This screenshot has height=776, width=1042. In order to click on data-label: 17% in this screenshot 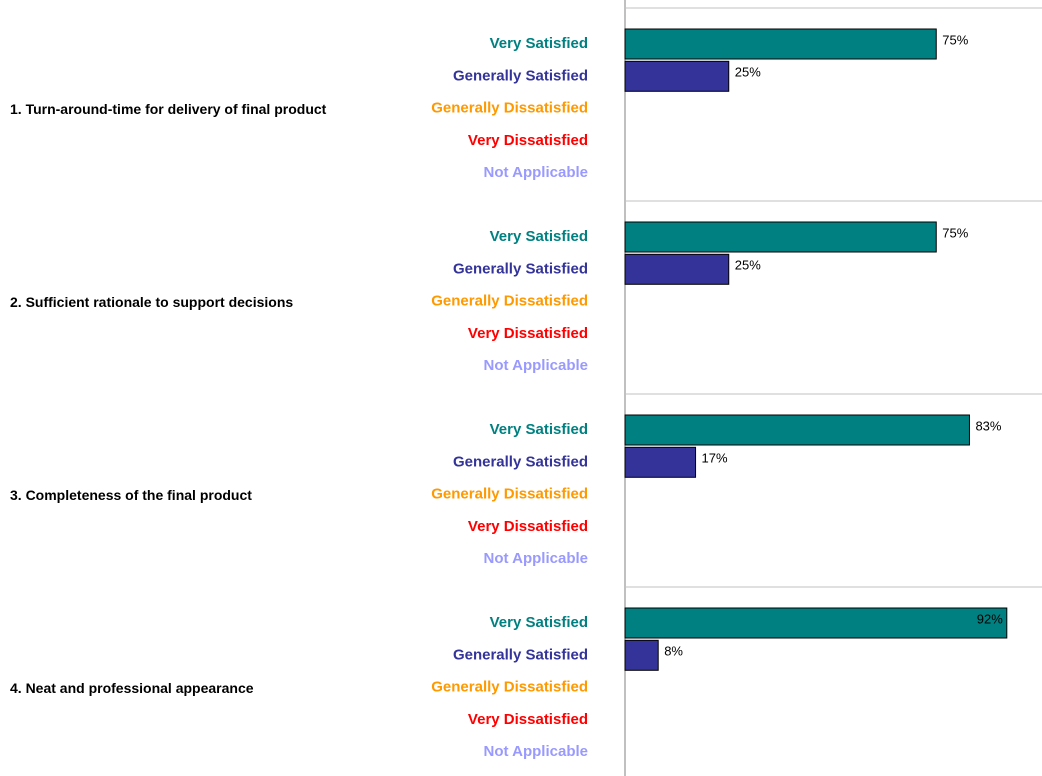, I will do `click(715, 458)`.